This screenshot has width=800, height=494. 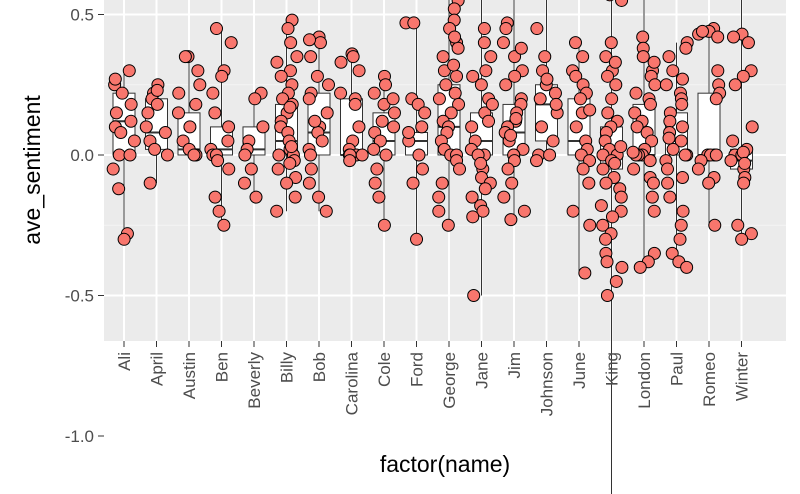 I want to click on y-tick-label: 0.5, so click(x=82, y=15).